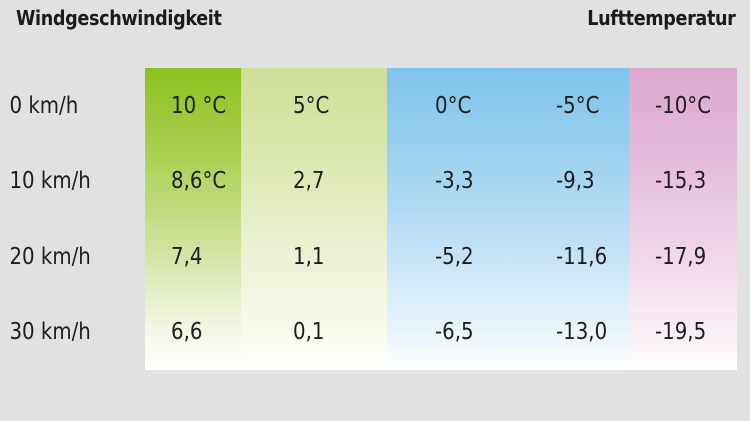 The width and height of the screenshot is (750, 421). I want to click on table-cell: 8,6°C, so click(199, 181).